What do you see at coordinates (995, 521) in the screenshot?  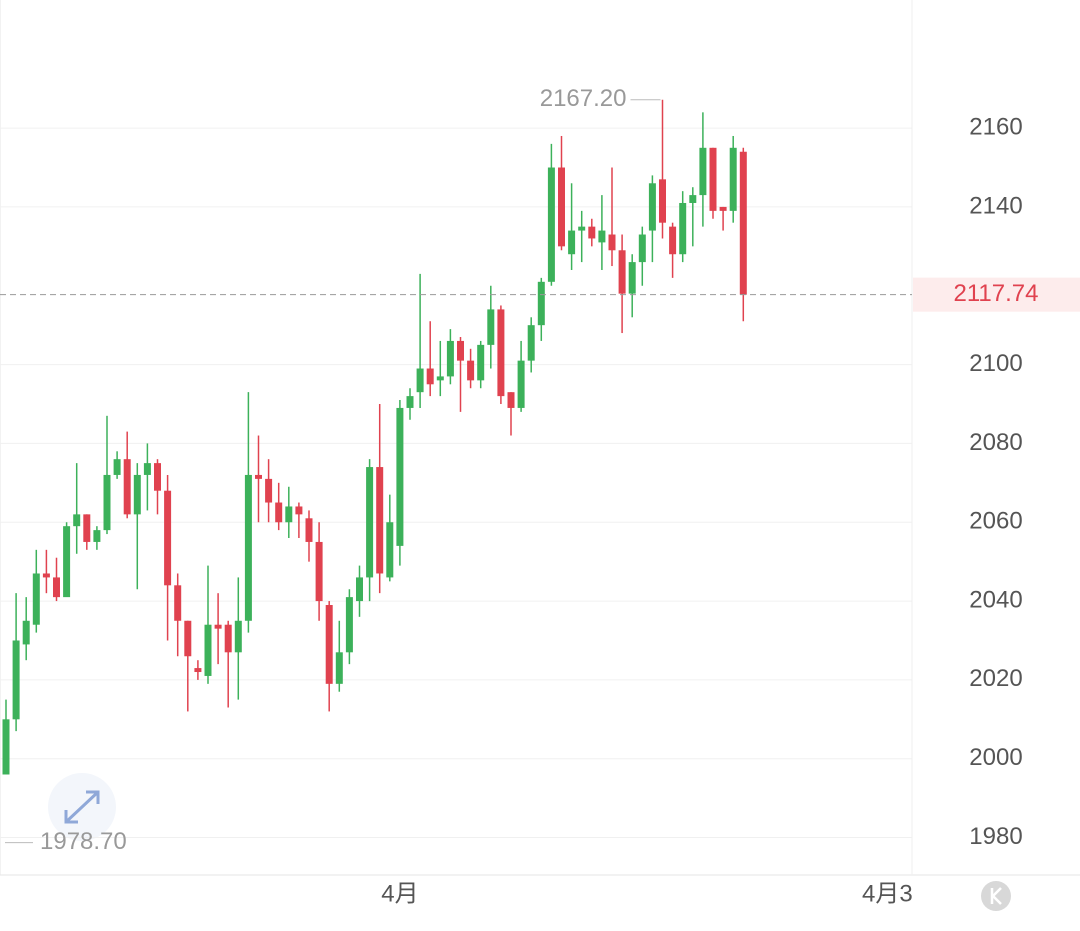 I see `y-tick-label: 2060` at bounding box center [995, 521].